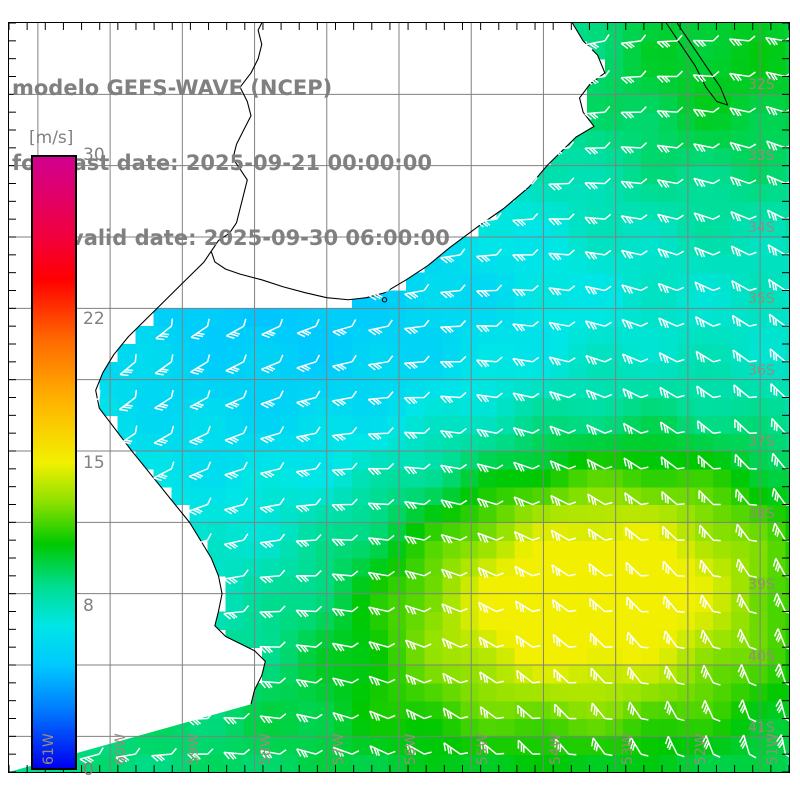 This screenshot has width=800, height=800. I want to click on colorbar-units-label: [m/s], so click(51, 138).